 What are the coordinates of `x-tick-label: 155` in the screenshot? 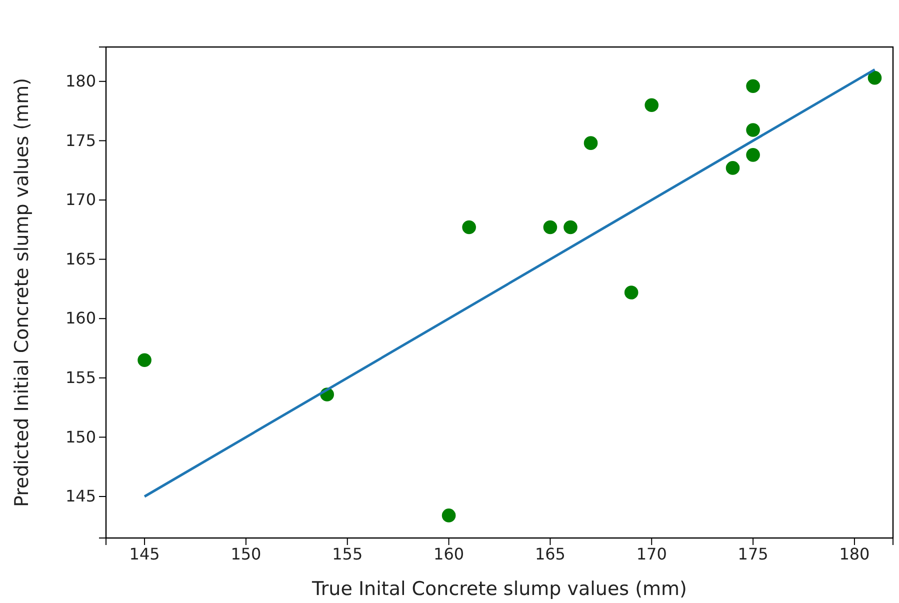 It's located at (347, 554).